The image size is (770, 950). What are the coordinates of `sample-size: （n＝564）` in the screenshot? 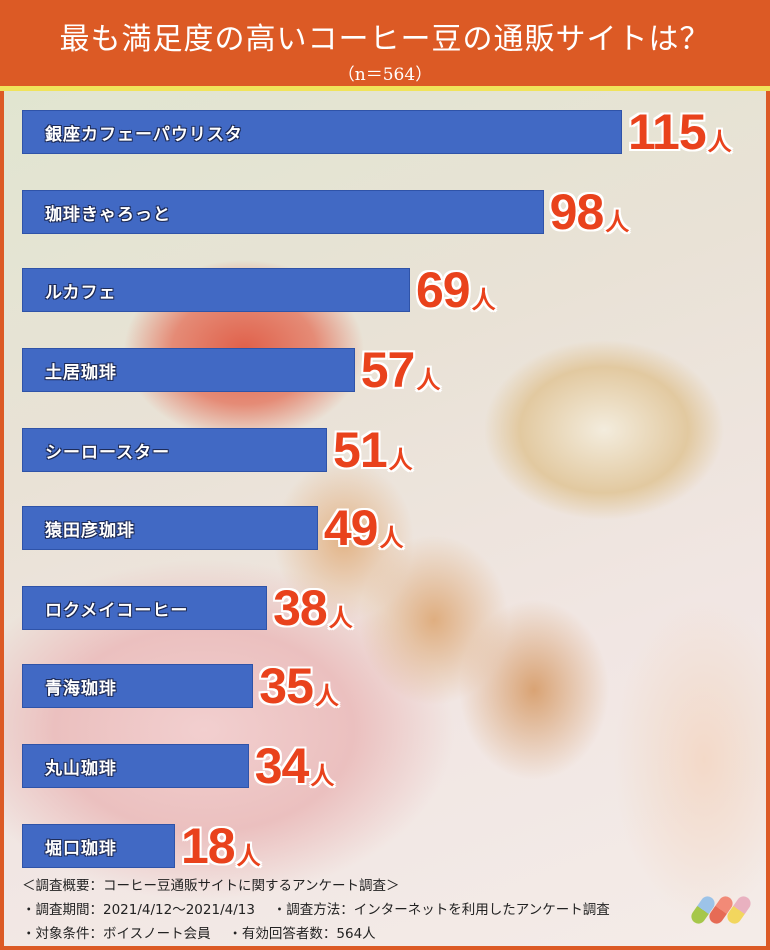 It's located at (385, 75).